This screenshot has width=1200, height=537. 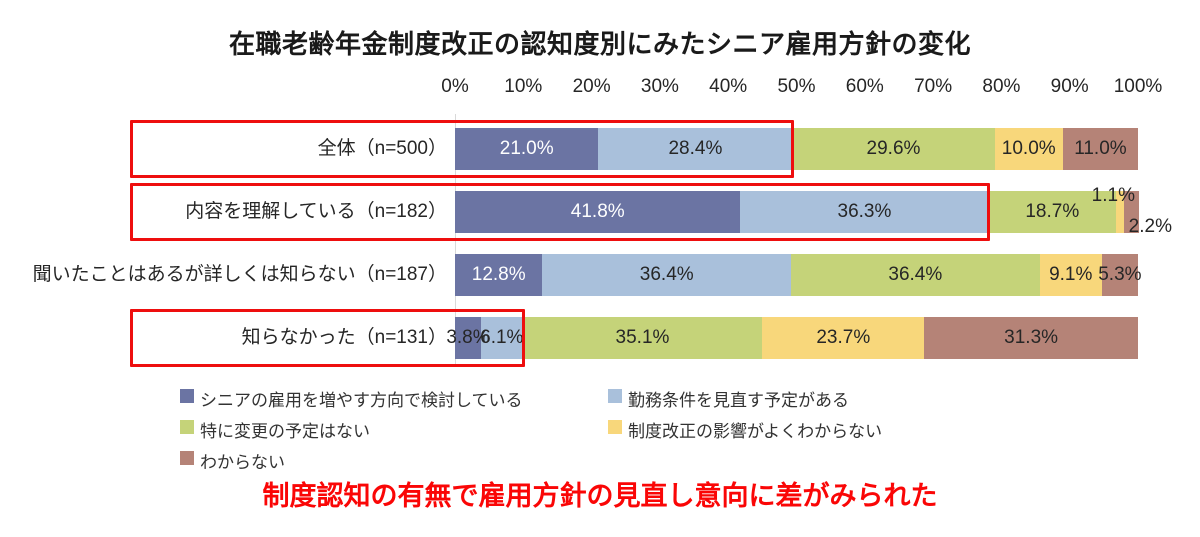 I want to click on category-label: 全体（n=500）, so click(x=382, y=148).